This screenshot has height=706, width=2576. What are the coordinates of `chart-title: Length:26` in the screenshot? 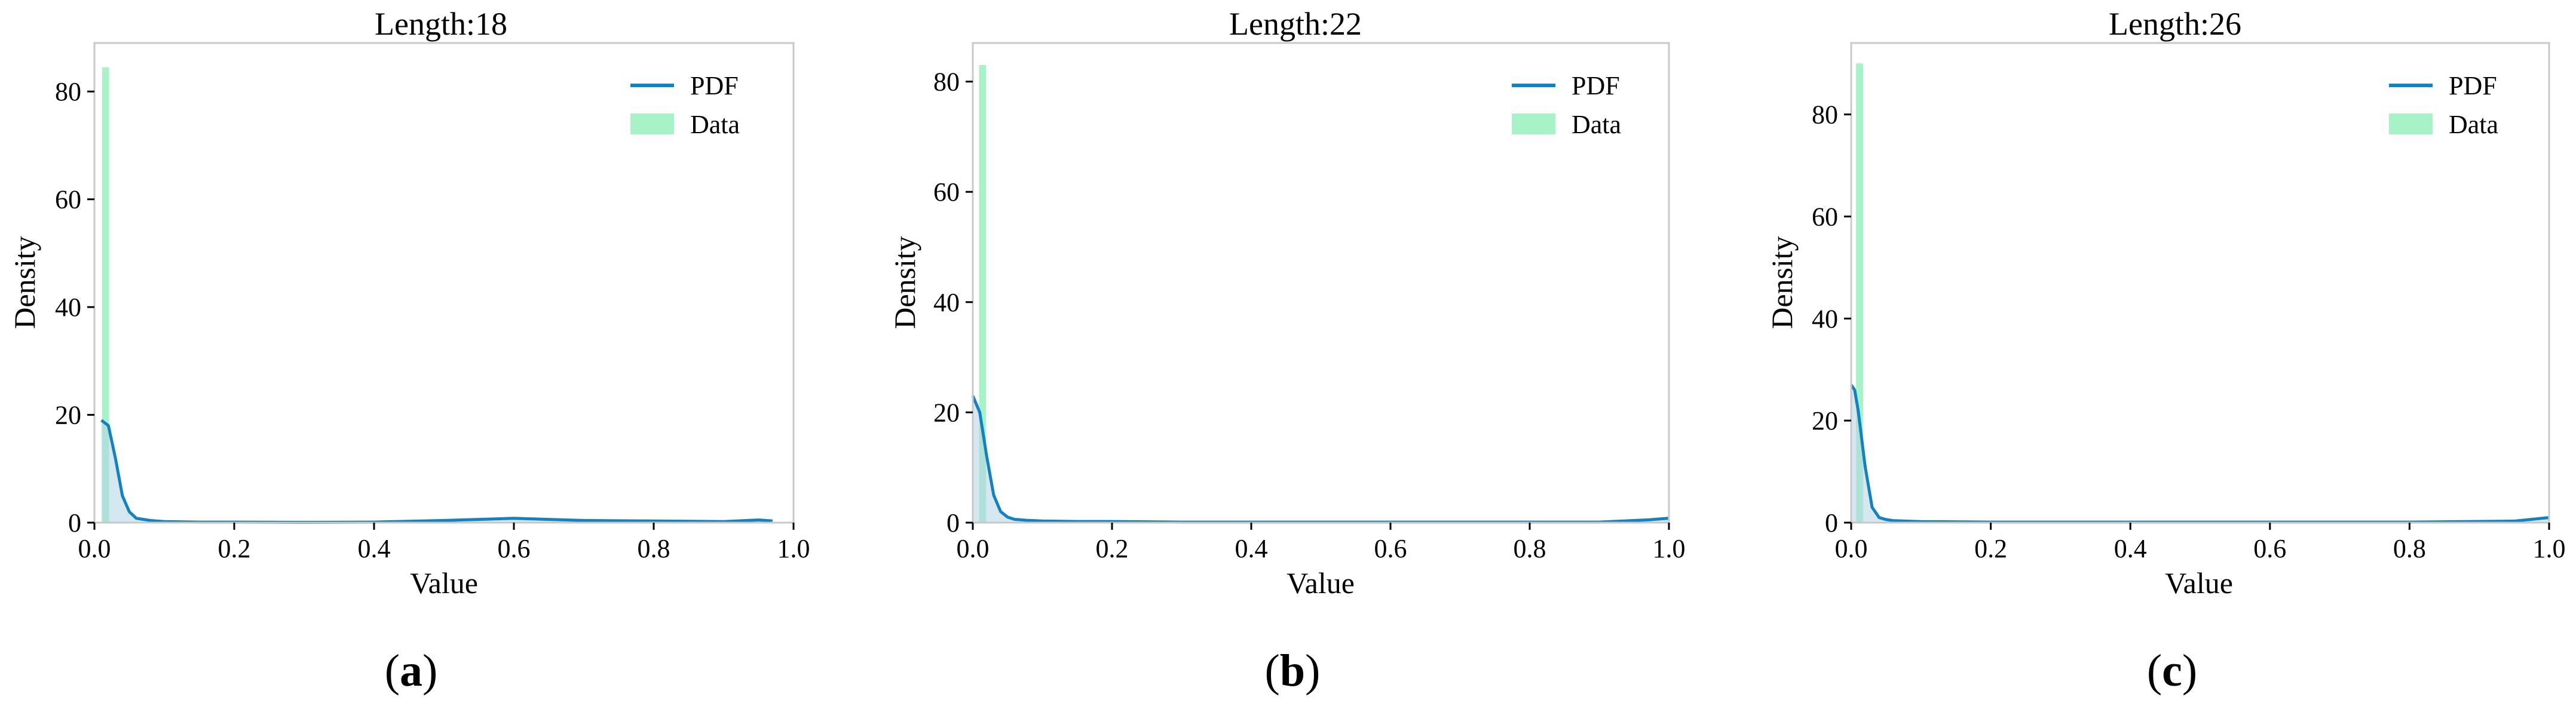 It's located at (2175, 24).